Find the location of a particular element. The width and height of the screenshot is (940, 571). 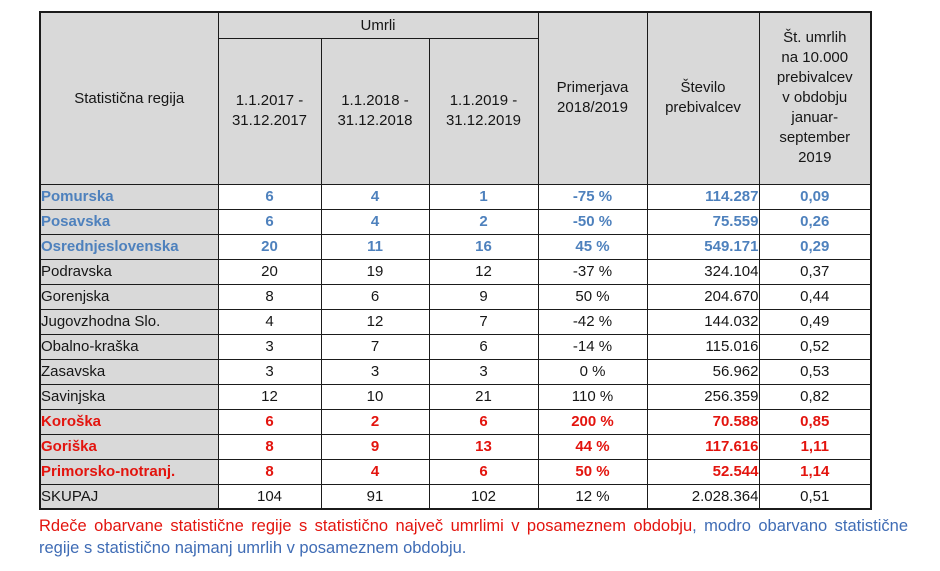

death-rate-cell: 0,49 is located at coordinates (815, 321).